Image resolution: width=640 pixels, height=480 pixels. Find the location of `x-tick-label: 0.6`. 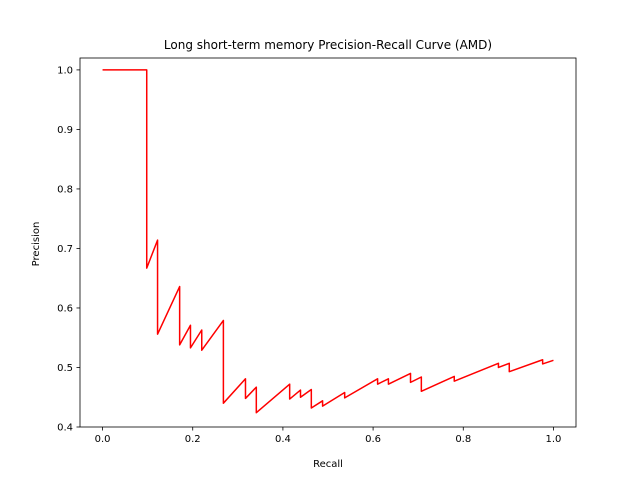

x-tick-label: 0.6 is located at coordinates (373, 439).